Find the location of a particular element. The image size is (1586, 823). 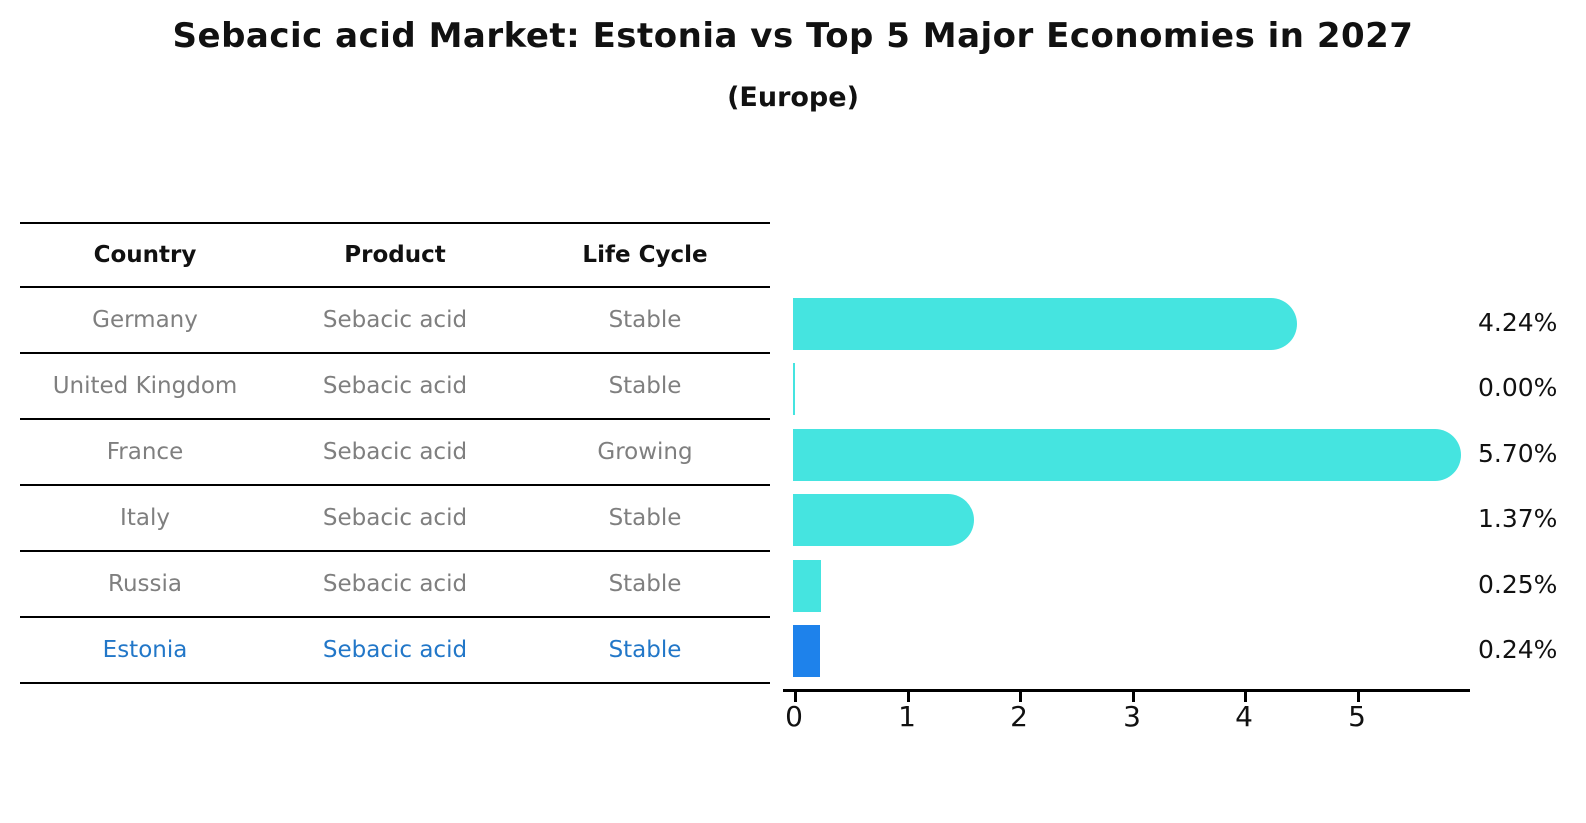

bar-estonia is located at coordinates (806, 651).